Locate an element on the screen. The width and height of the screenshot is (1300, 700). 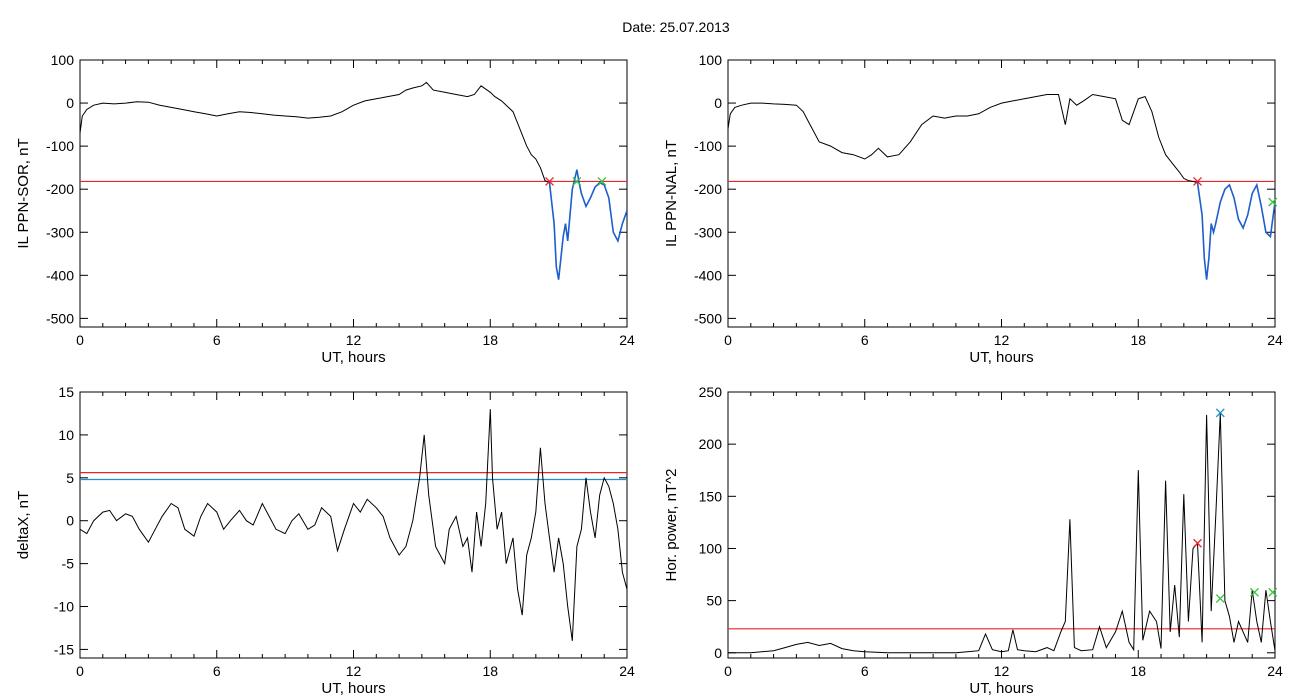
y-tick-label: -5 is located at coordinates (68, 564).